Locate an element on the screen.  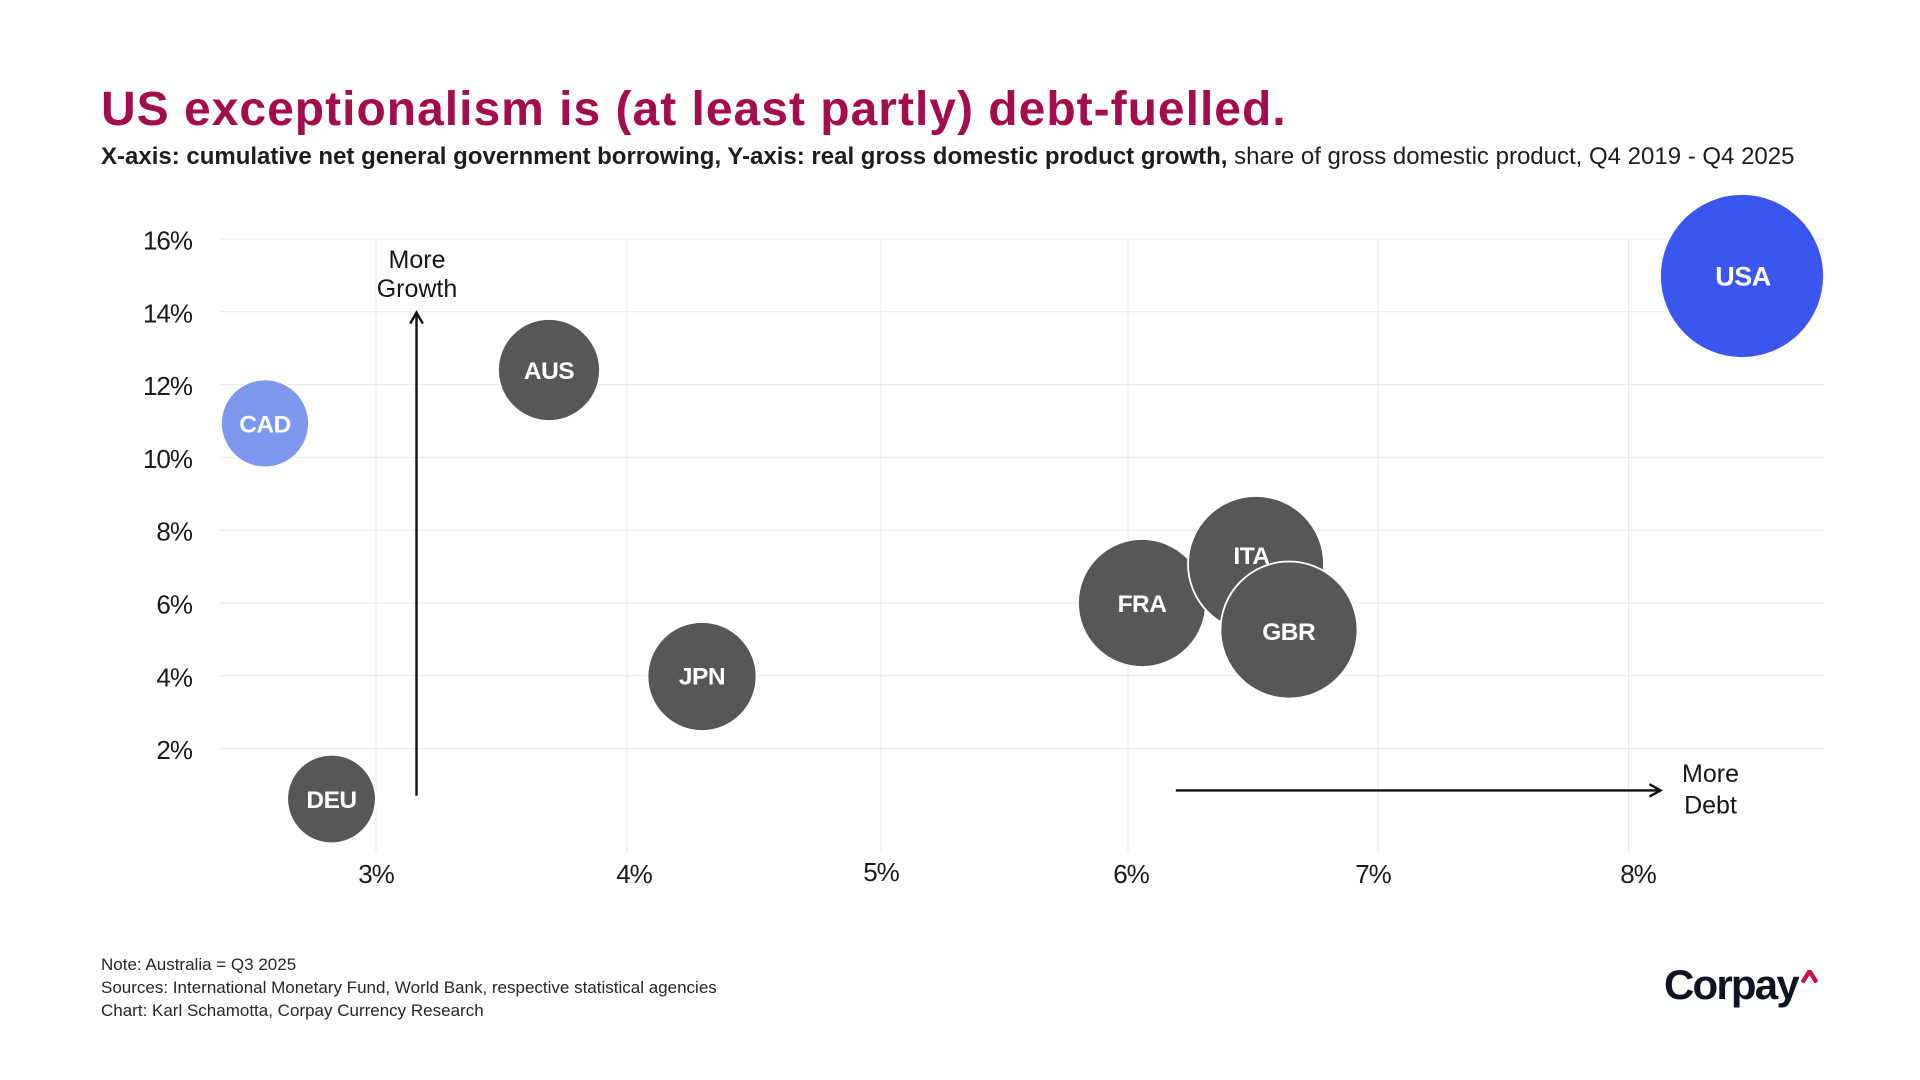
svg-text: 2% is located at coordinates (174, 750).